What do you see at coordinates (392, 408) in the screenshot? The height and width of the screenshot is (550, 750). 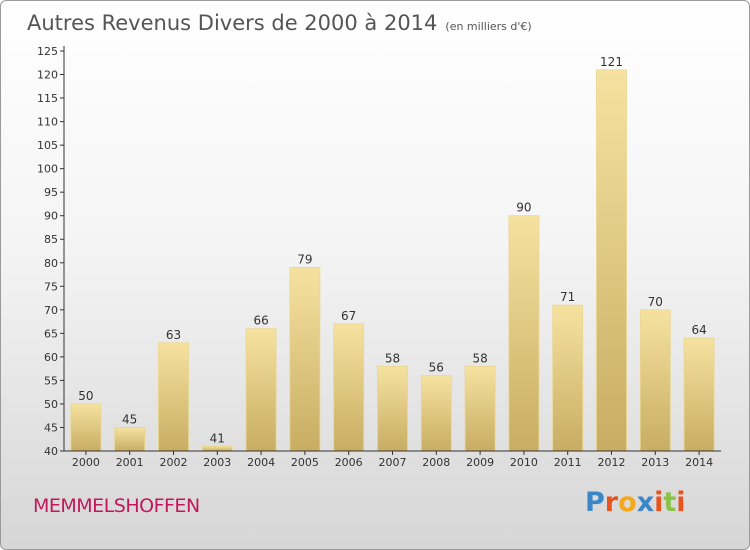 I see `bar-2007` at bounding box center [392, 408].